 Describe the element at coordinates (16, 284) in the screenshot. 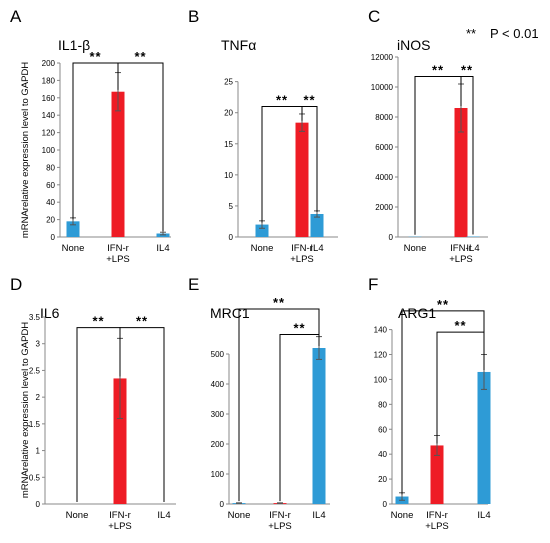

I see `panel-letter: D` at that location.